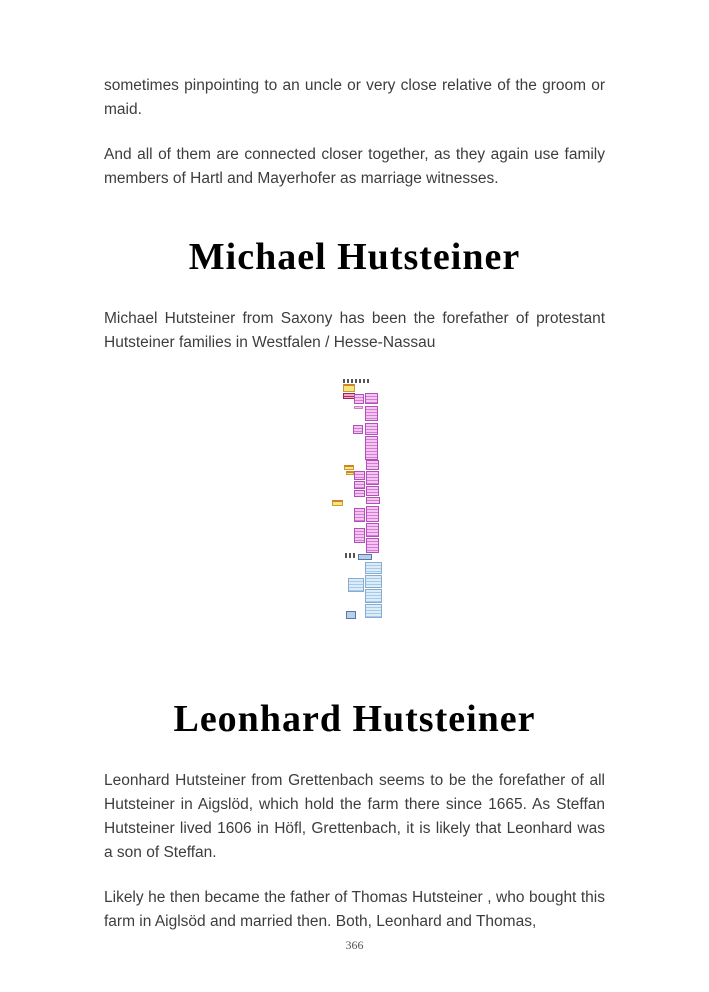 Image resolution: width=709 pixels, height=992 pixels. What do you see at coordinates (354, 257) in the screenshot?
I see `heading-michael-hutsteiner: Michael Hutsteiner` at bounding box center [354, 257].